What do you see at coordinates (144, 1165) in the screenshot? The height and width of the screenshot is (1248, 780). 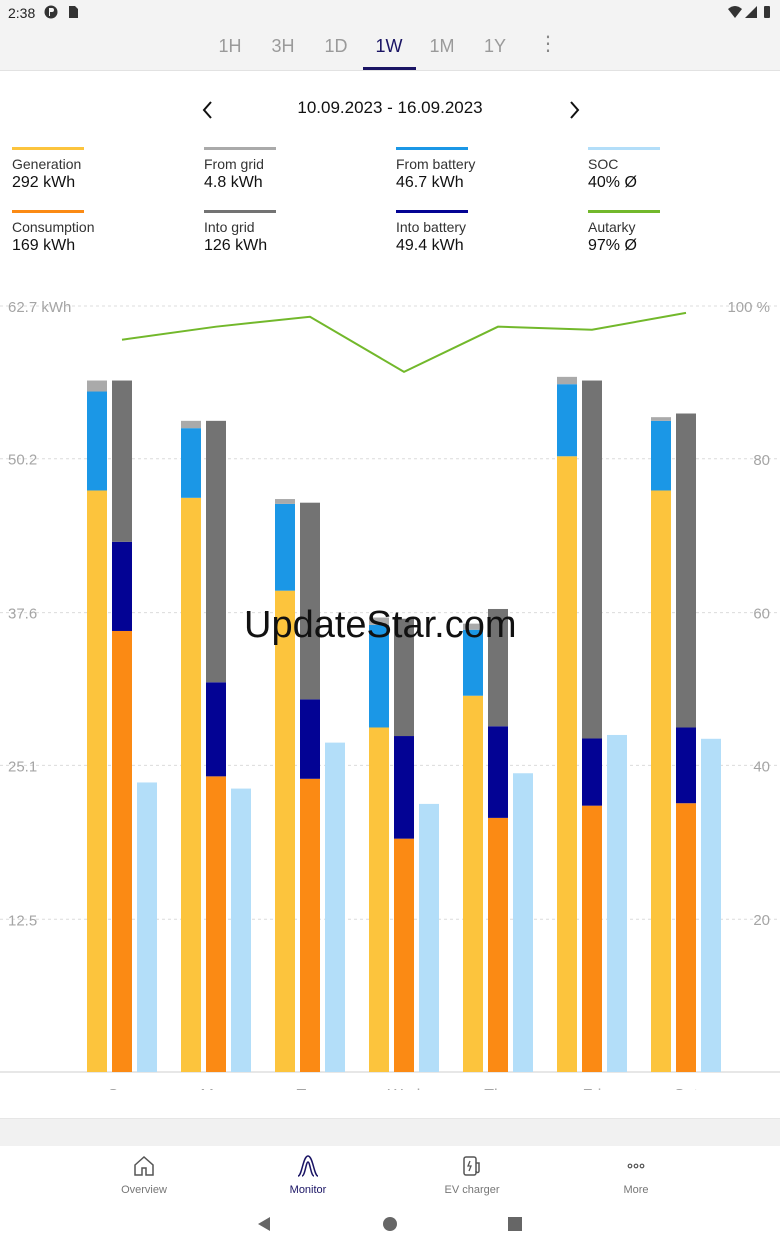 I see `home-icon` at bounding box center [144, 1165].